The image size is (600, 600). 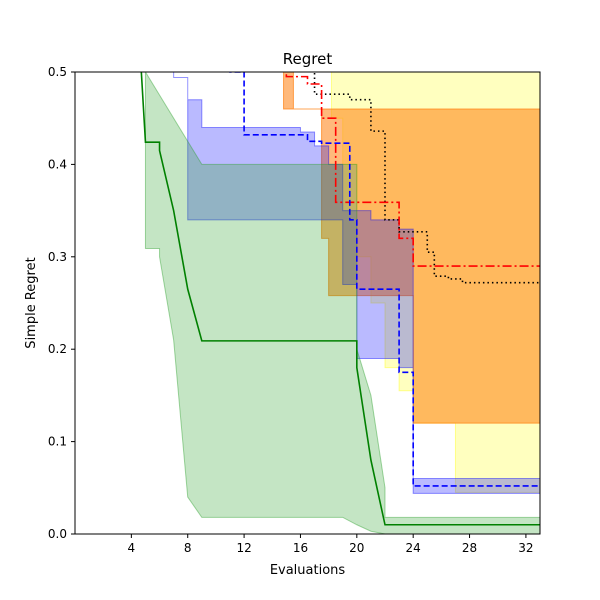 What do you see at coordinates (57, 257) in the screenshot?
I see `y-tick-label: 0.3` at bounding box center [57, 257].